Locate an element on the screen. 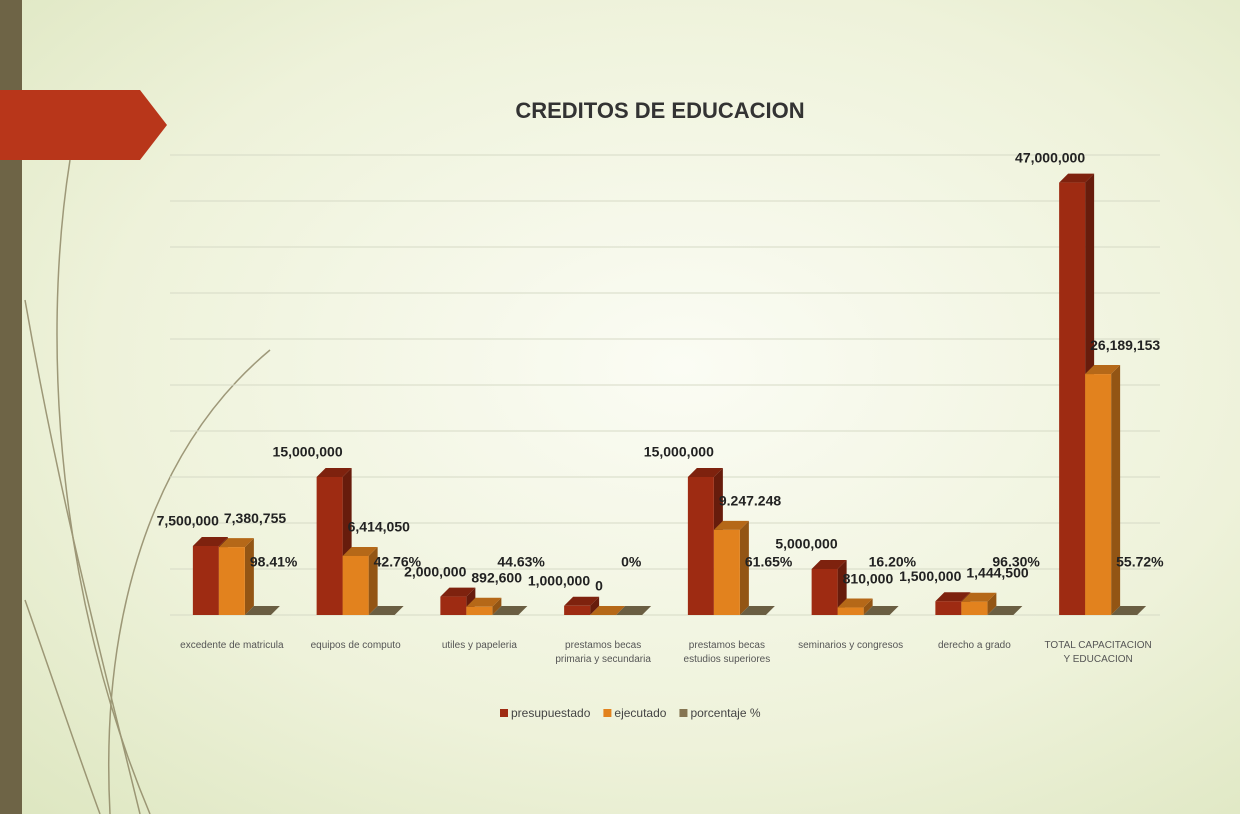 The width and height of the screenshot is (1240, 814). data-label: 7,380,755 is located at coordinates (255, 518).